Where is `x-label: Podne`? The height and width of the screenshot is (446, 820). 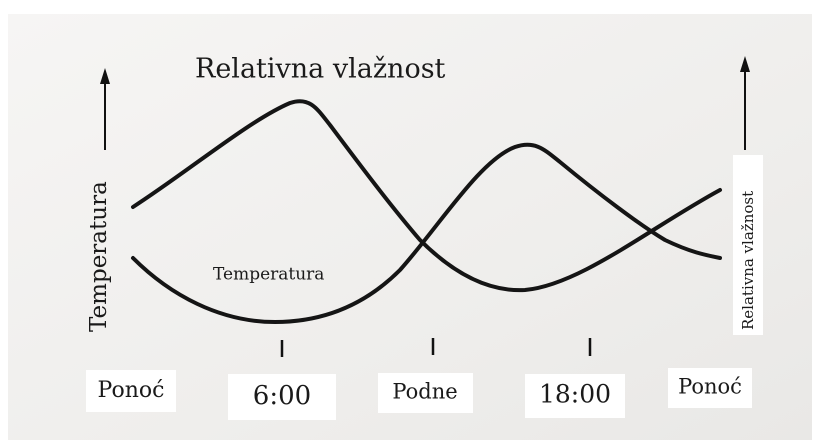 x-label: Podne is located at coordinates (424, 392).